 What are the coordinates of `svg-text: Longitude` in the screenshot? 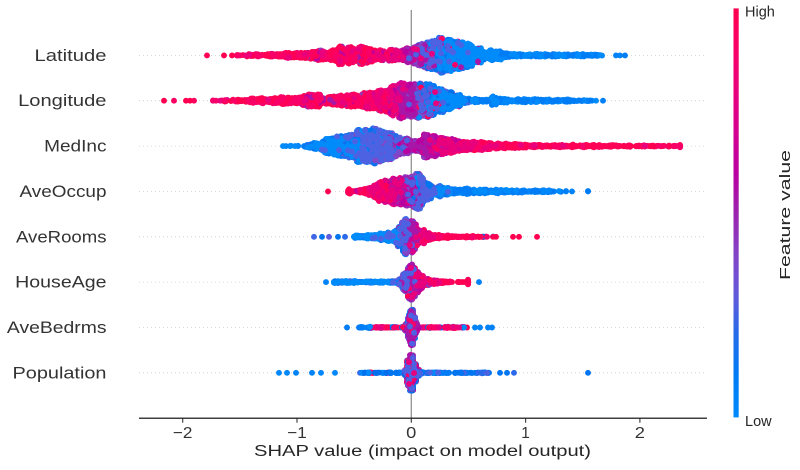 It's located at (62, 101).